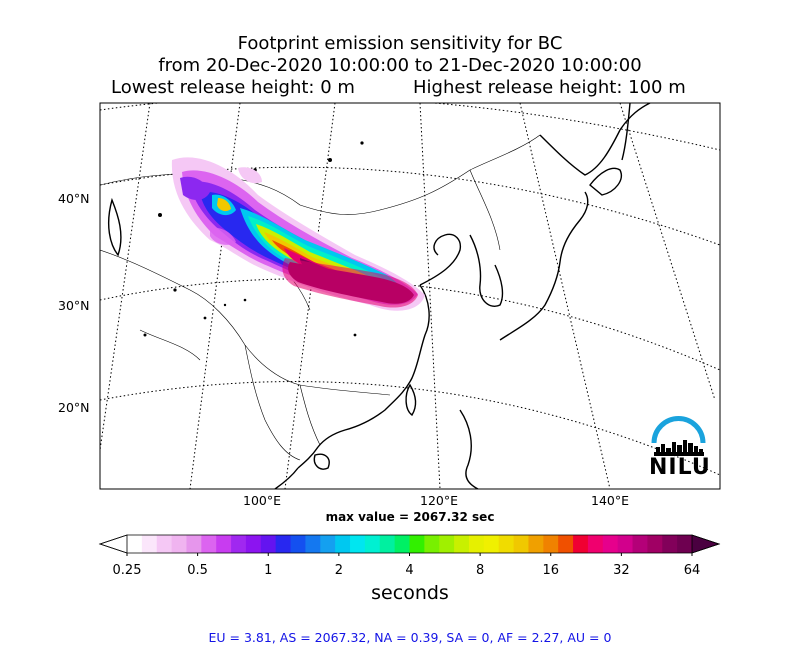  What do you see at coordinates (410, 593) in the screenshot?
I see `colorbar-units: seconds` at bounding box center [410, 593].